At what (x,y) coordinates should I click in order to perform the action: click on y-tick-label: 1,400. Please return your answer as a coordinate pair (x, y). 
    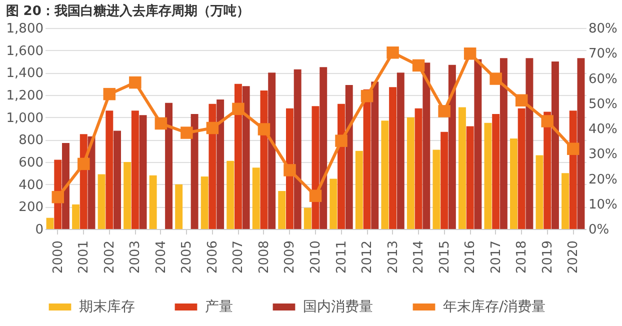
    Looking at the image, I should click on (25, 74).